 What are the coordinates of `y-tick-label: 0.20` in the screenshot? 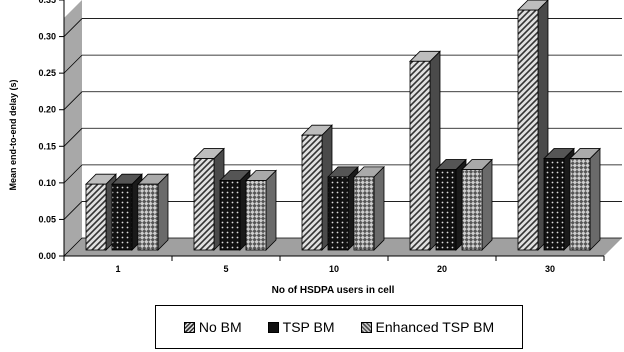 It's located at (47, 110).